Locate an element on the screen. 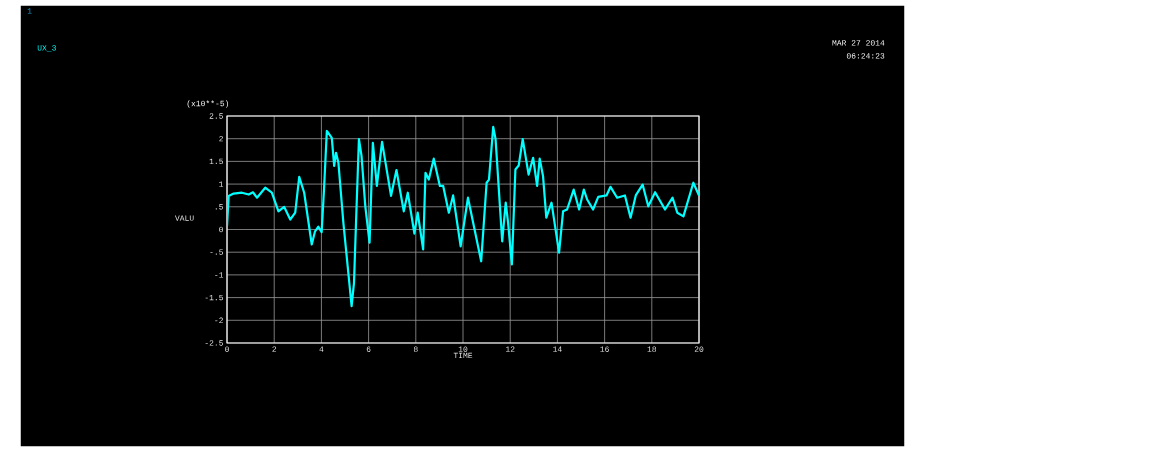  y-tick-label: -2 is located at coordinates (219, 320).